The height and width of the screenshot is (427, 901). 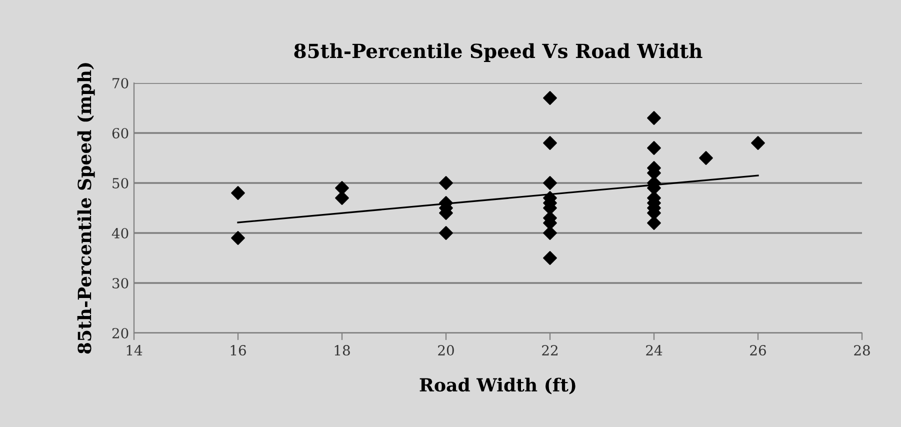 What do you see at coordinates (120, 233) in the screenshot?
I see `y-tick-label: 40` at bounding box center [120, 233].